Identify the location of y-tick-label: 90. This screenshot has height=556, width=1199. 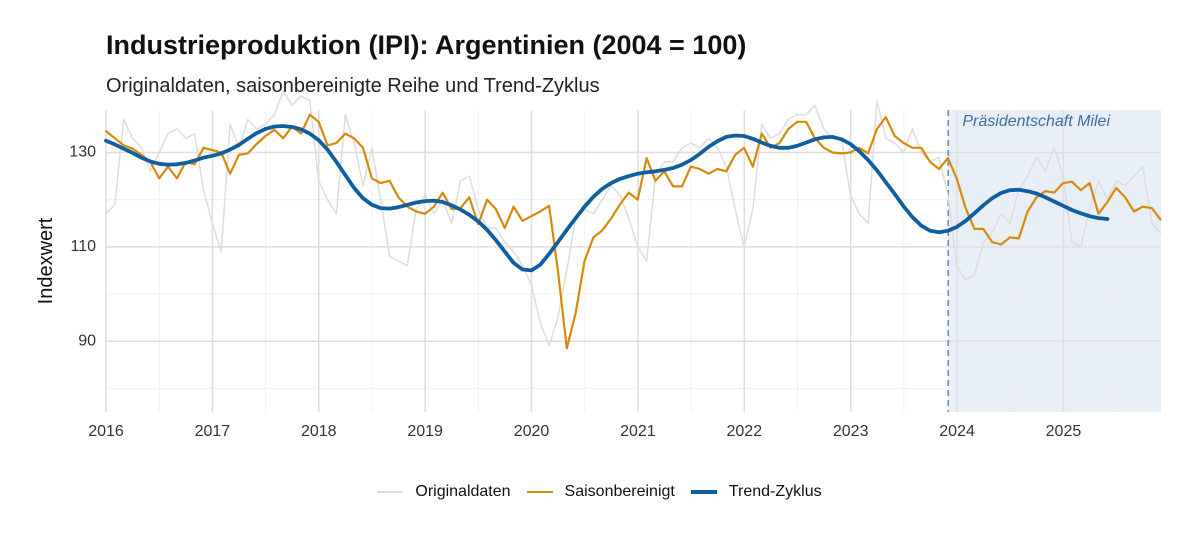
(87, 340).